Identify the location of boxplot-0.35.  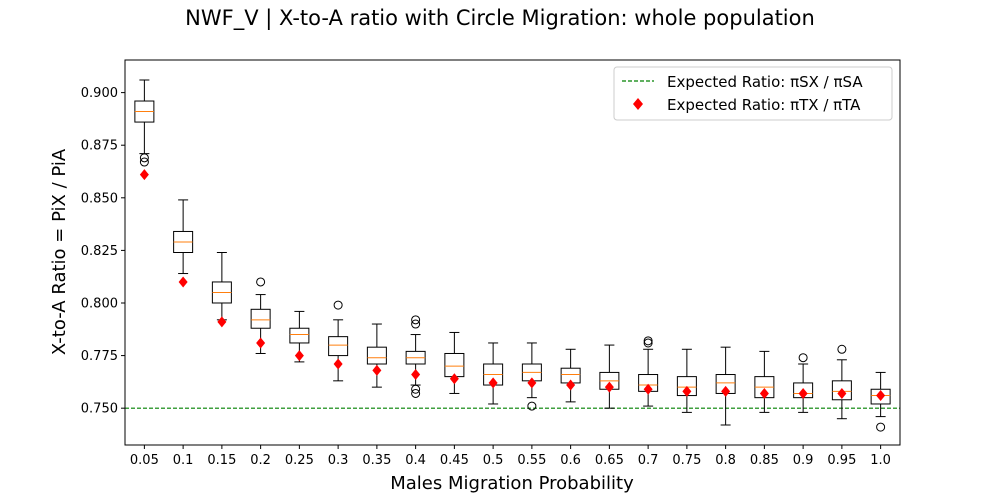
(376, 355).